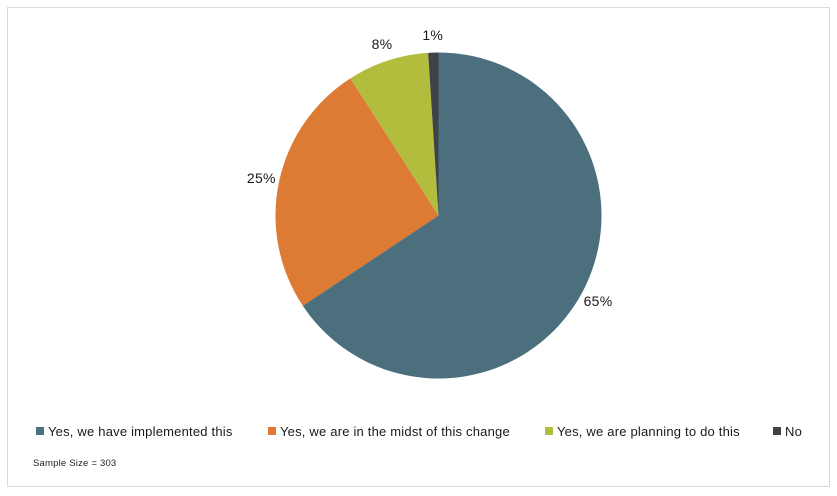  What do you see at coordinates (794, 431) in the screenshot?
I see `legend-label-no: No` at bounding box center [794, 431].